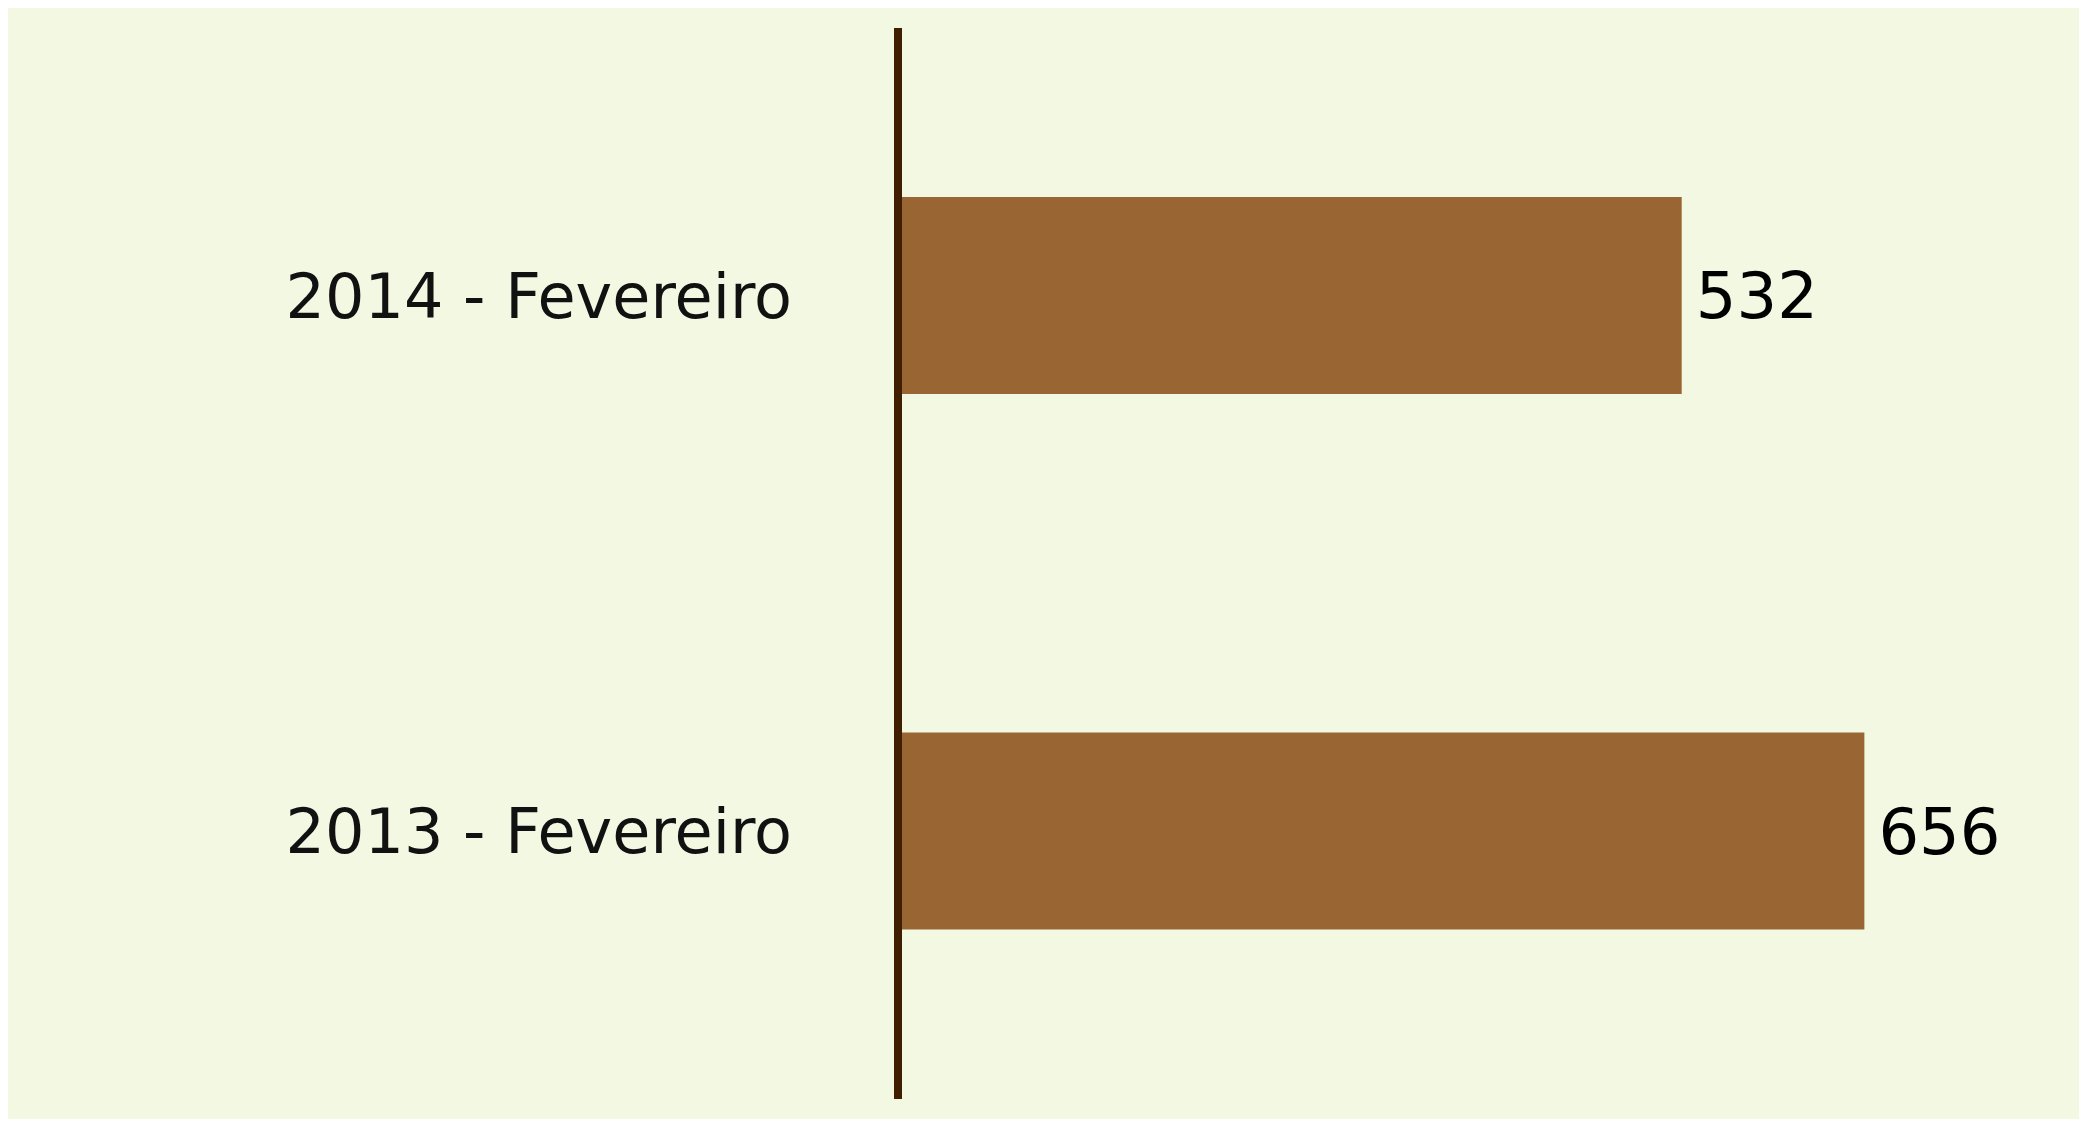 This screenshot has height=1127, width=2087. I want to click on y-tick-label: 2013 - Fevereiro, so click(538, 832).